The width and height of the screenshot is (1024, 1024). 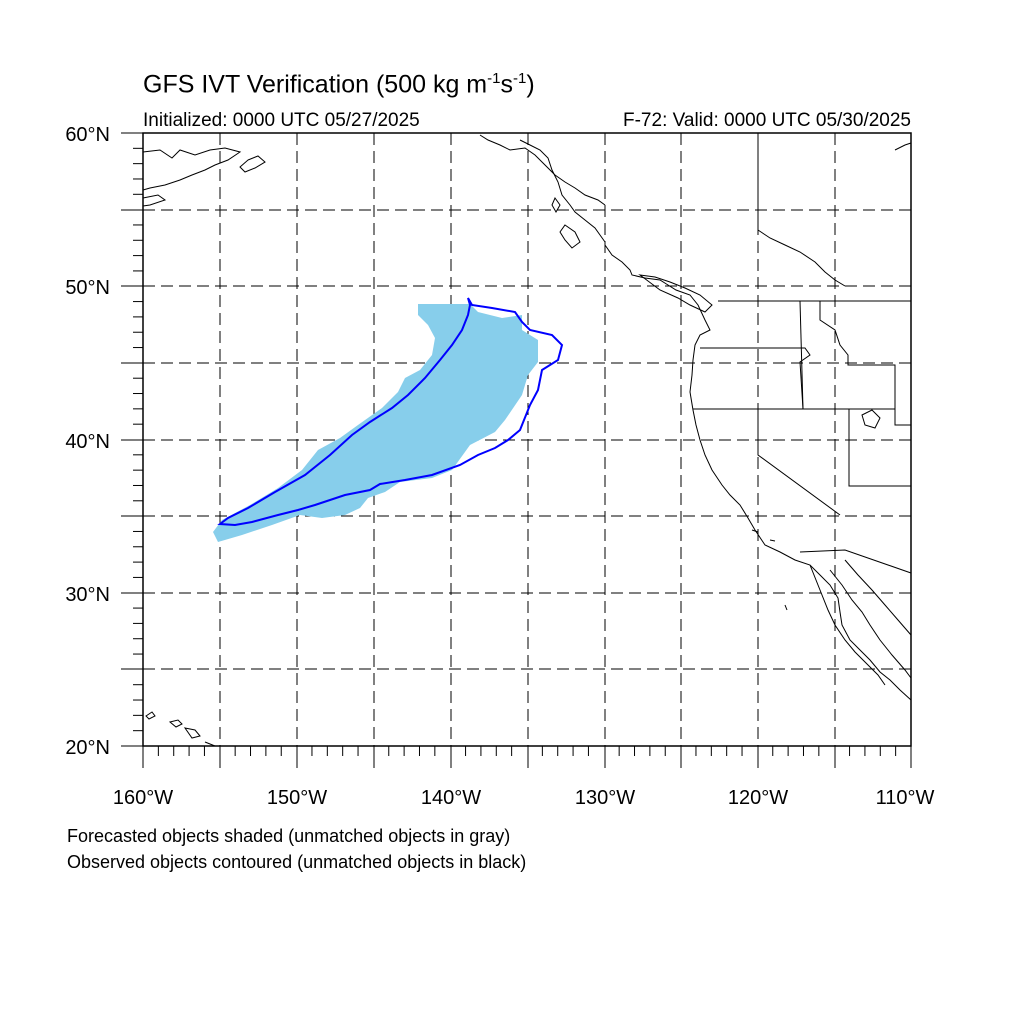 I want to click on lat-label-40: 40°N, so click(x=87, y=442).